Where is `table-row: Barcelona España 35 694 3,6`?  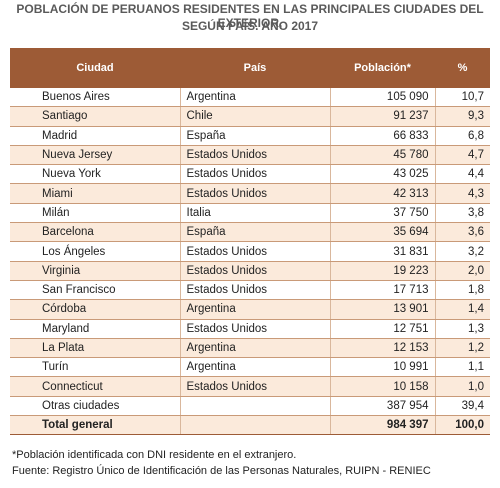
table-row: Barcelona España 35 694 3,6 is located at coordinates (250, 232).